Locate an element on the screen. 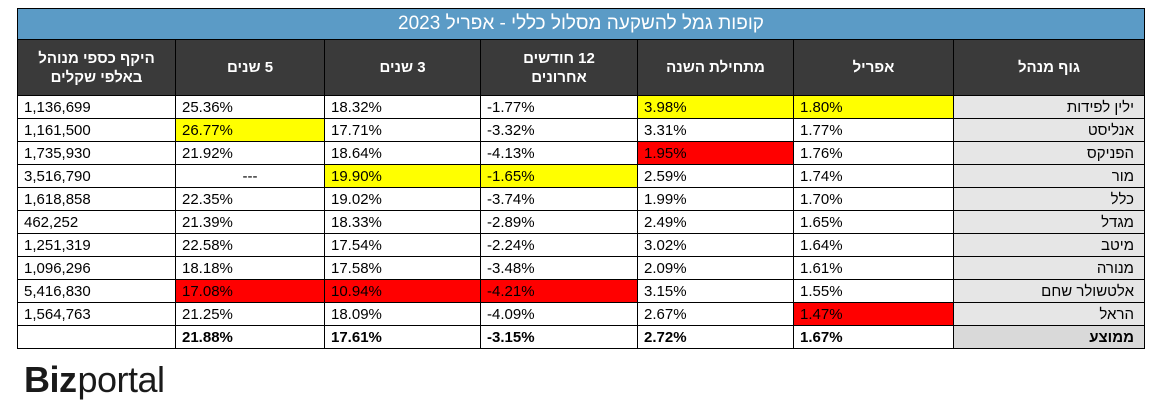  cell-manager-name: הפניקס is located at coordinates (1049, 153).